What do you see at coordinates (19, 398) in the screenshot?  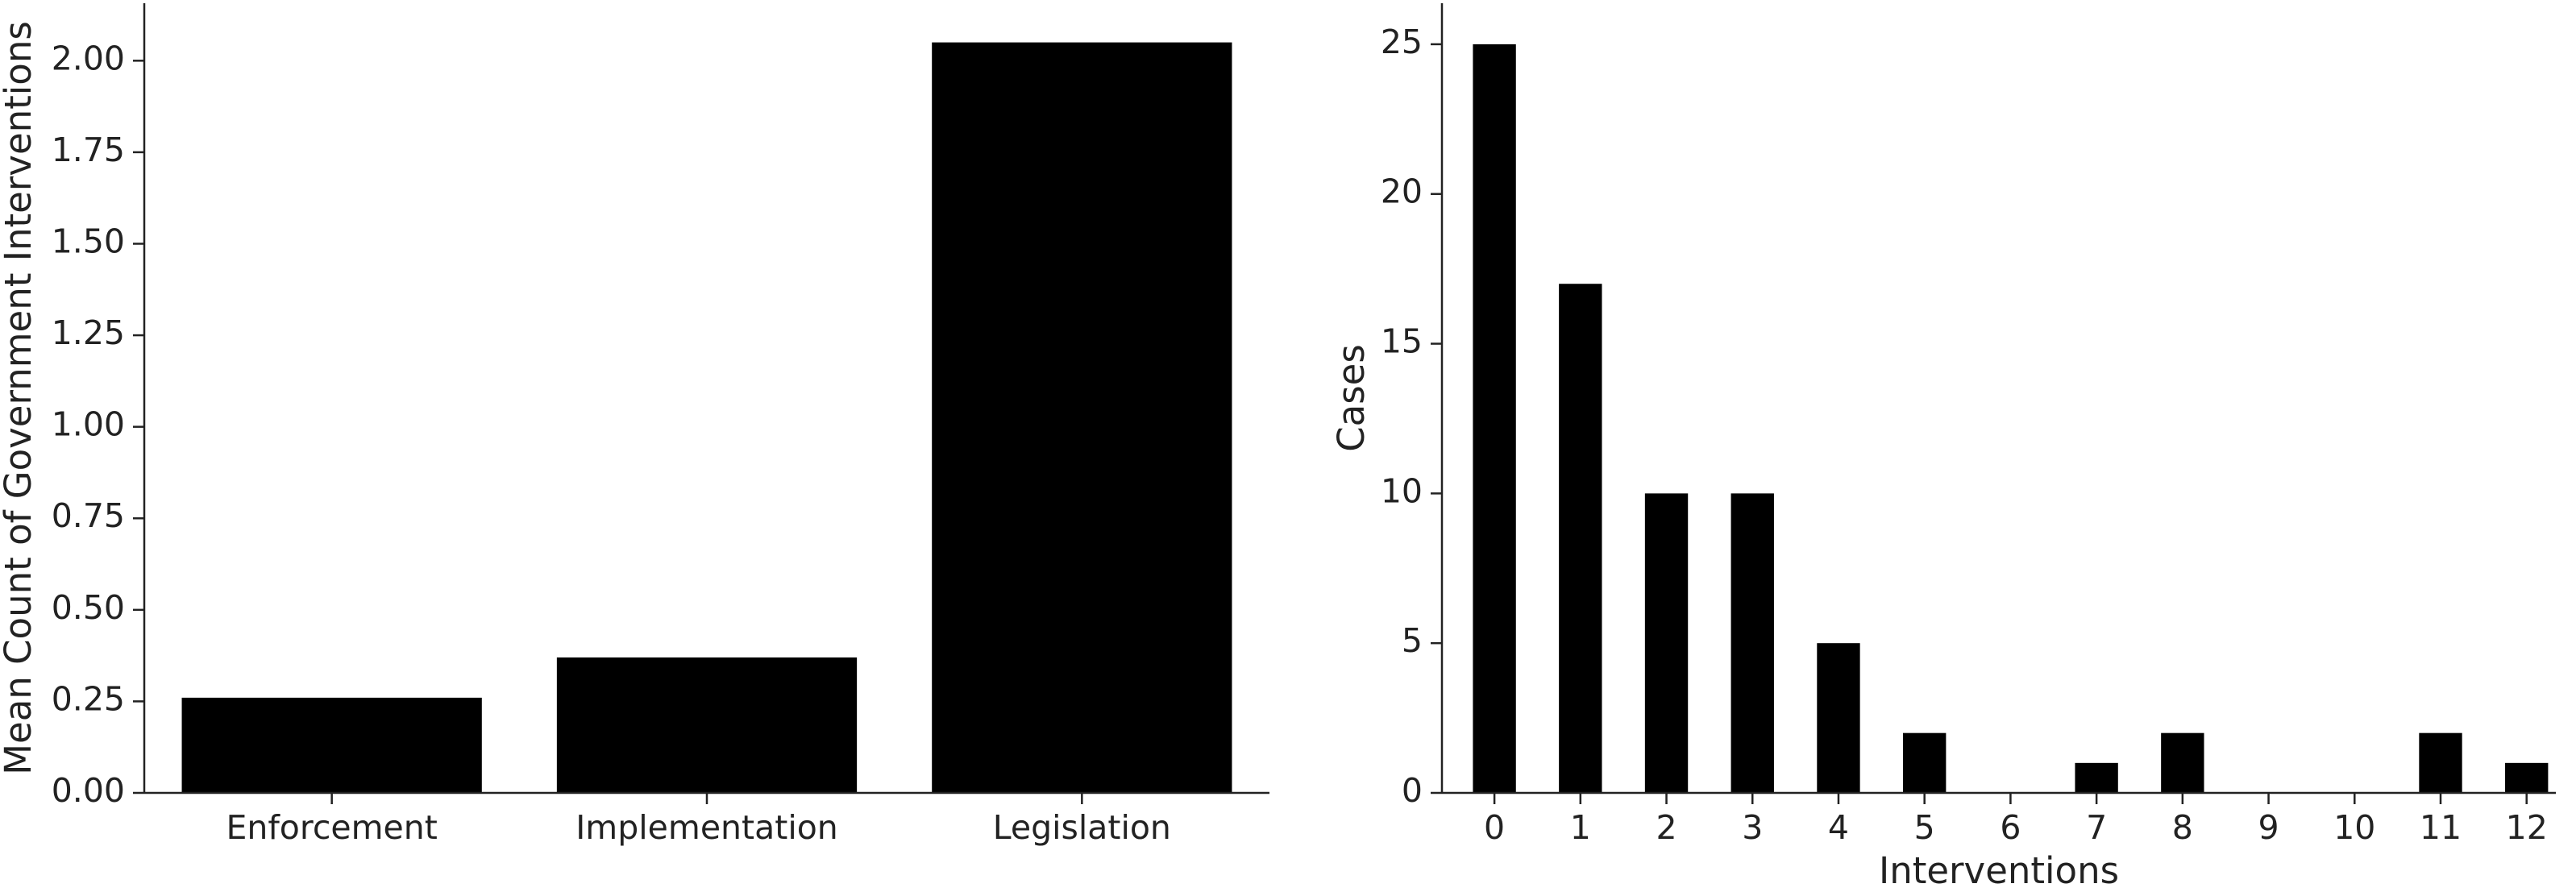 I see `y-axis-label: Mean Count of Government Interventions` at bounding box center [19, 398].